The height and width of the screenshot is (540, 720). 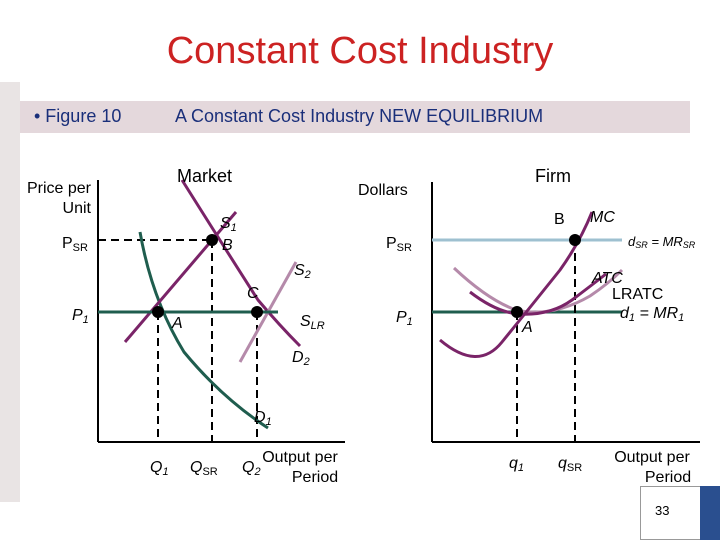 I want to click on firm-heading: Firm, so click(x=553, y=176).